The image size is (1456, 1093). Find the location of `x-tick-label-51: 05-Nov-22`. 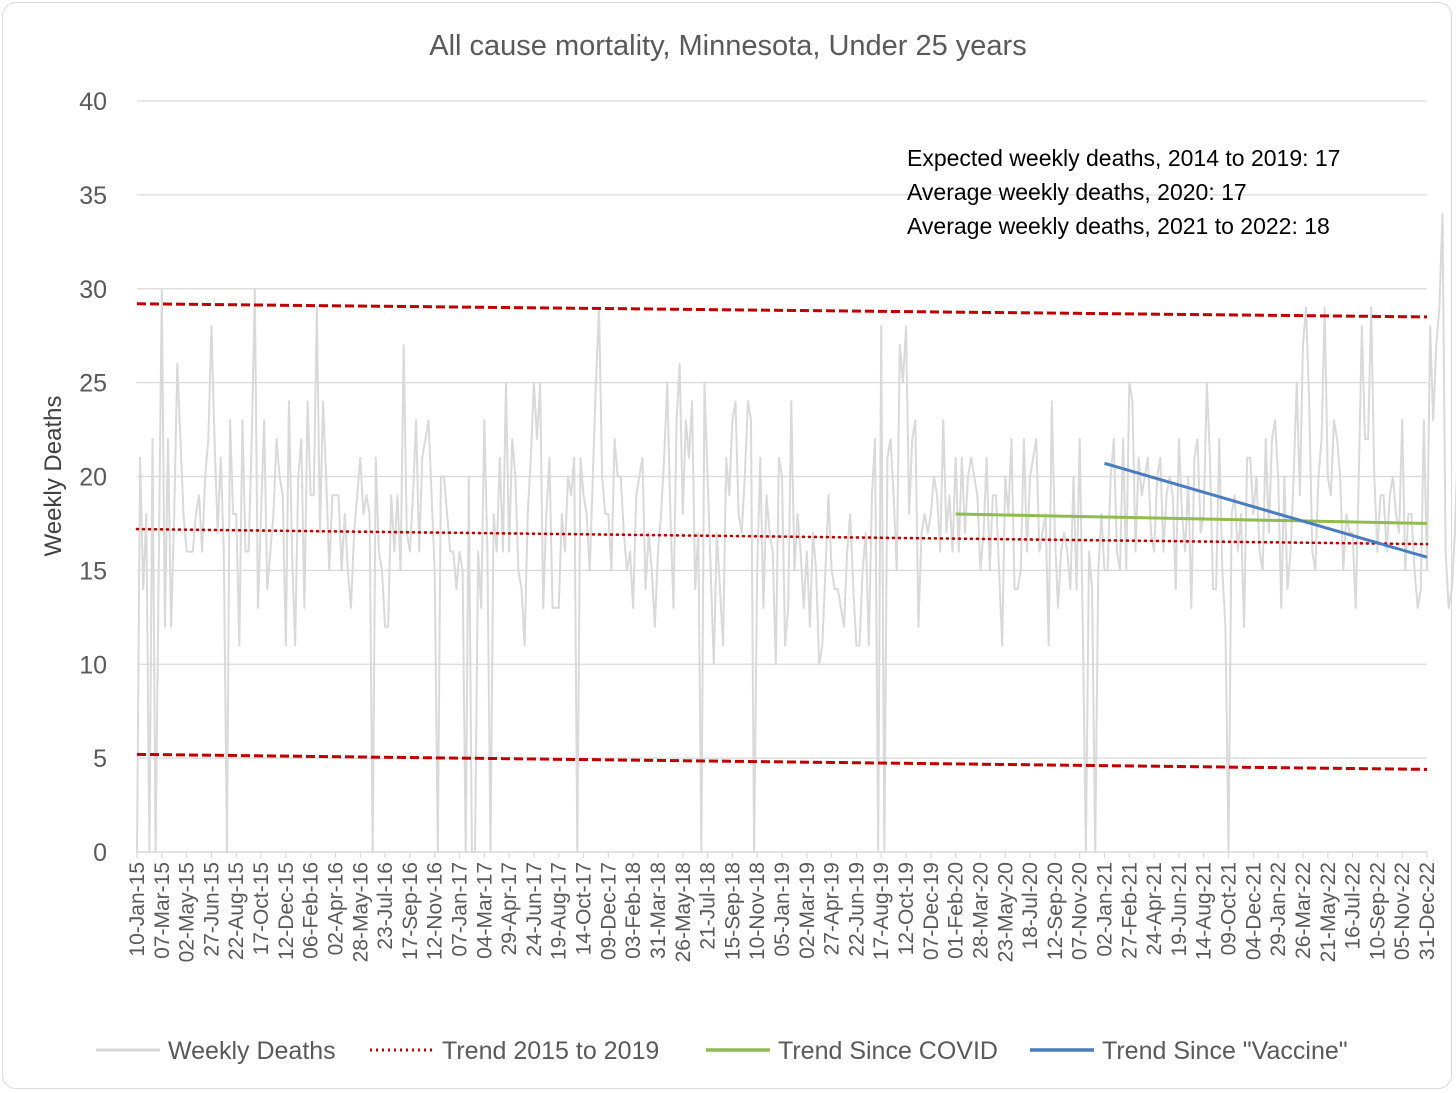

x-tick-label-51: 05-Nov-22 is located at coordinates (1402, 911).